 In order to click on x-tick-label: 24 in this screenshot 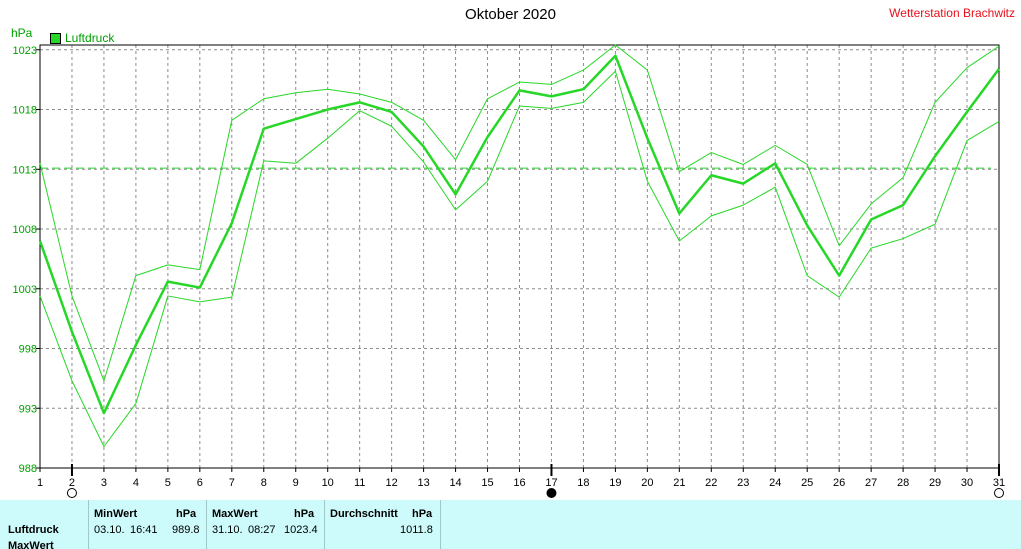, I will do `click(775, 483)`.